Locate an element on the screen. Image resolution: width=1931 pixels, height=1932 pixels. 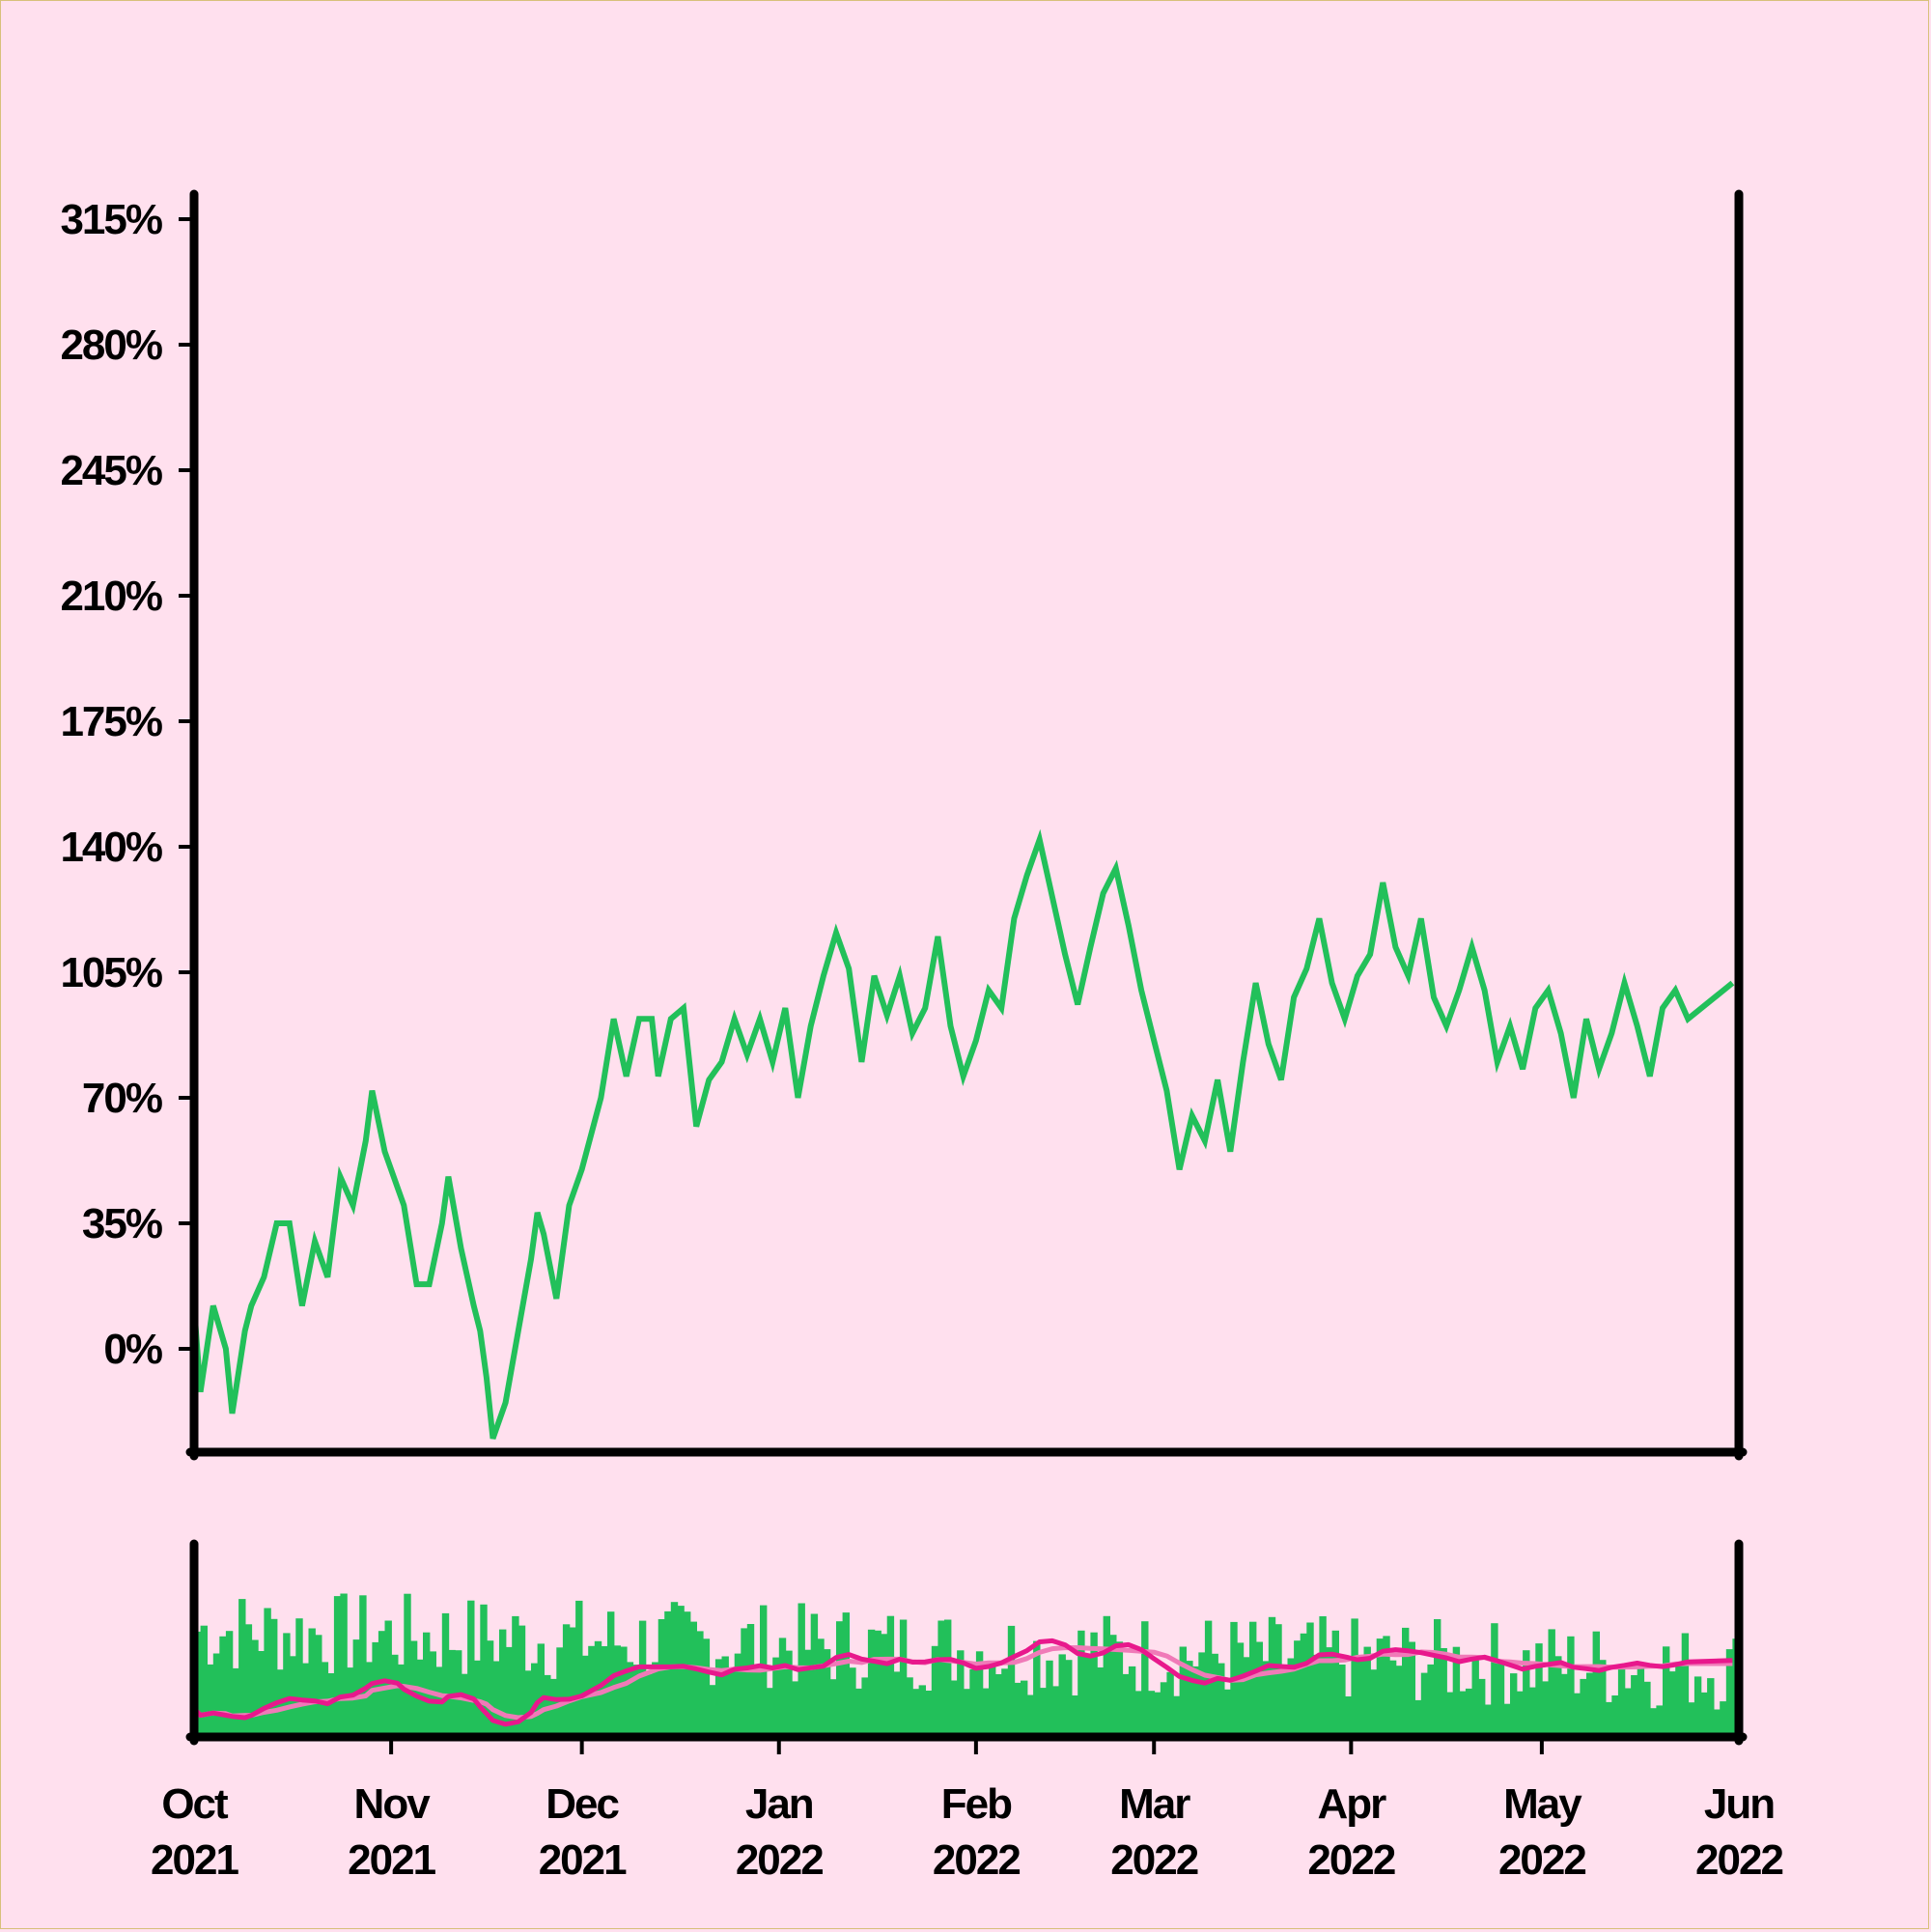
x-tick-label-month: Jan is located at coordinates (779, 1804).